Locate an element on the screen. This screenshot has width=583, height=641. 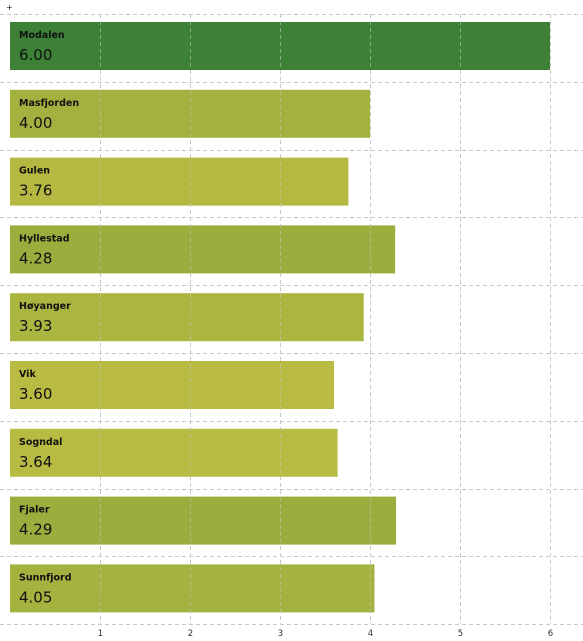
bar-value-label: 4.05 is located at coordinates (35, 597).